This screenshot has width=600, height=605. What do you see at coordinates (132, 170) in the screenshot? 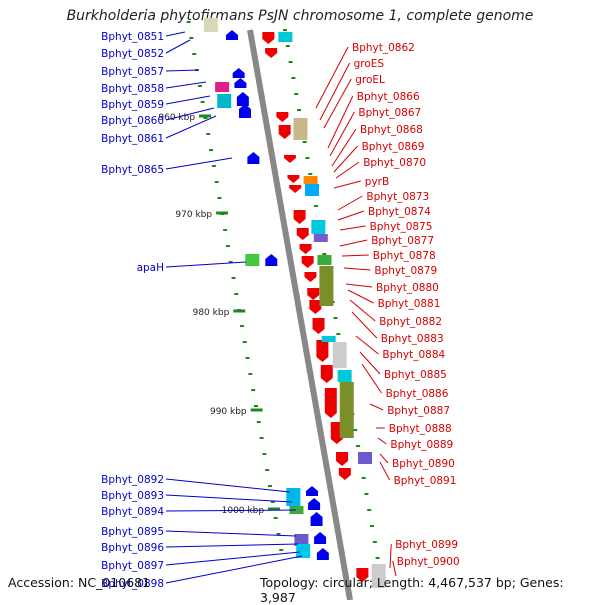
I see `gene-label-left: Bphyt_0865` at bounding box center [132, 170].